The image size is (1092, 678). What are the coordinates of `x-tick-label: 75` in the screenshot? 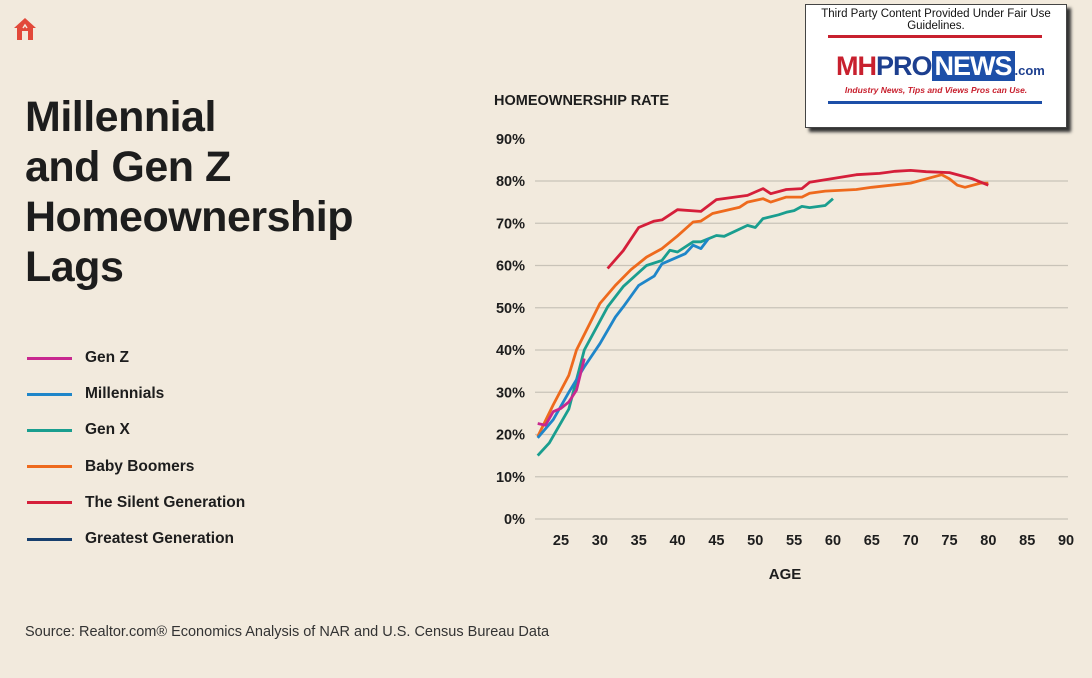 It's located at (949, 541).